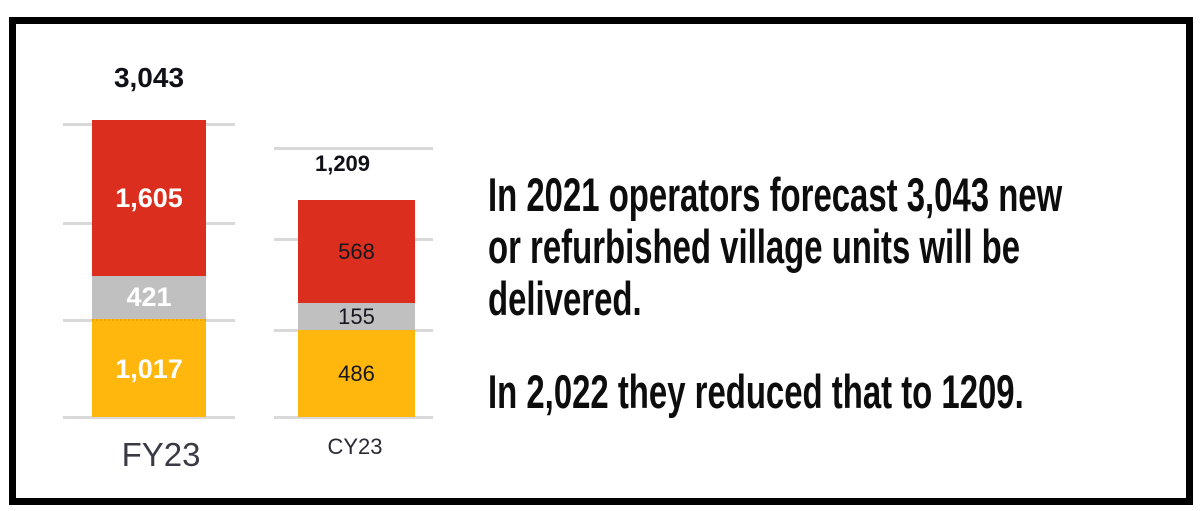  I want to click on fy23-gray-segment: 421, so click(149, 297).